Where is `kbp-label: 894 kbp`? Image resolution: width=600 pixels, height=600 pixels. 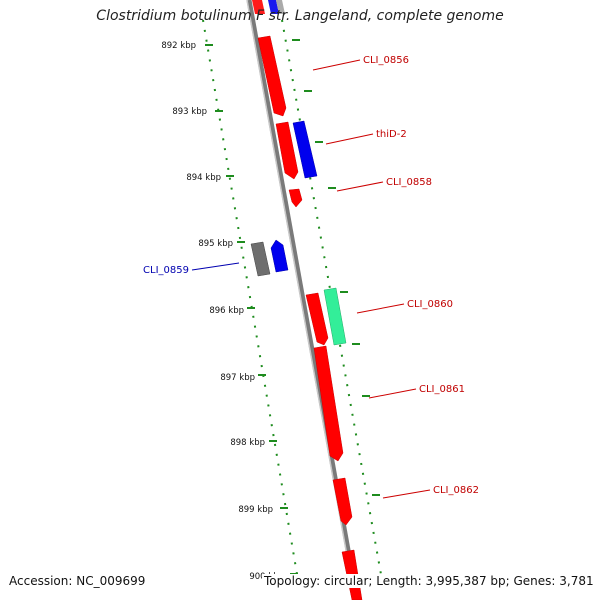
kbp-label: 894 kbp is located at coordinates (203, 178).